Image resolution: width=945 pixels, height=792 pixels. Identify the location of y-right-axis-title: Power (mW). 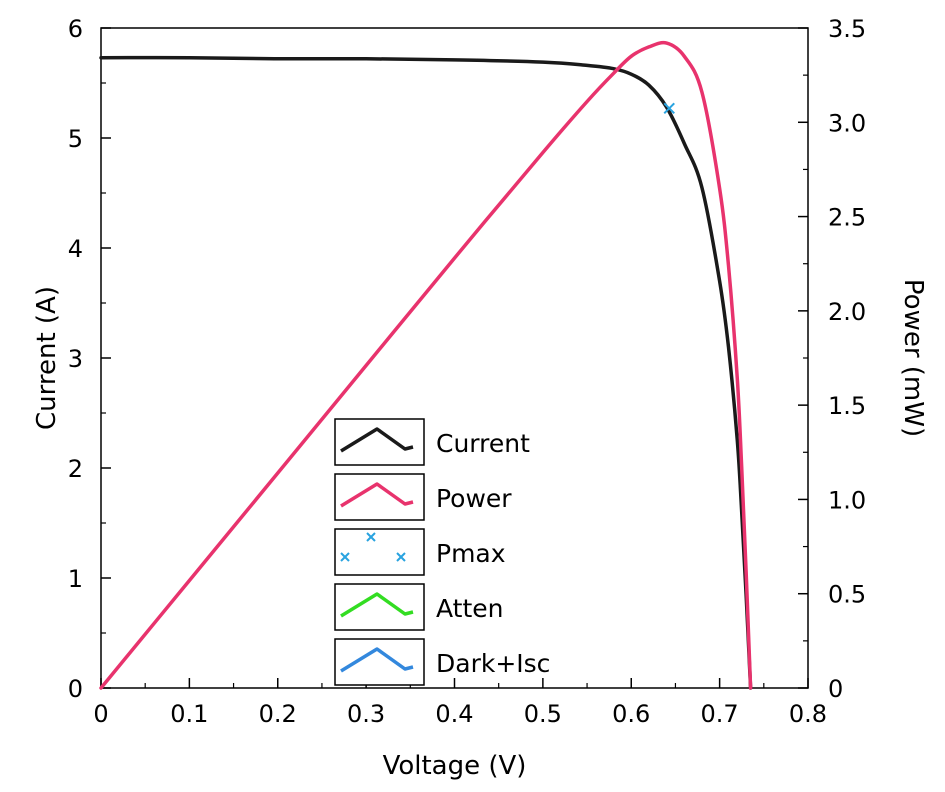
(913, 358).